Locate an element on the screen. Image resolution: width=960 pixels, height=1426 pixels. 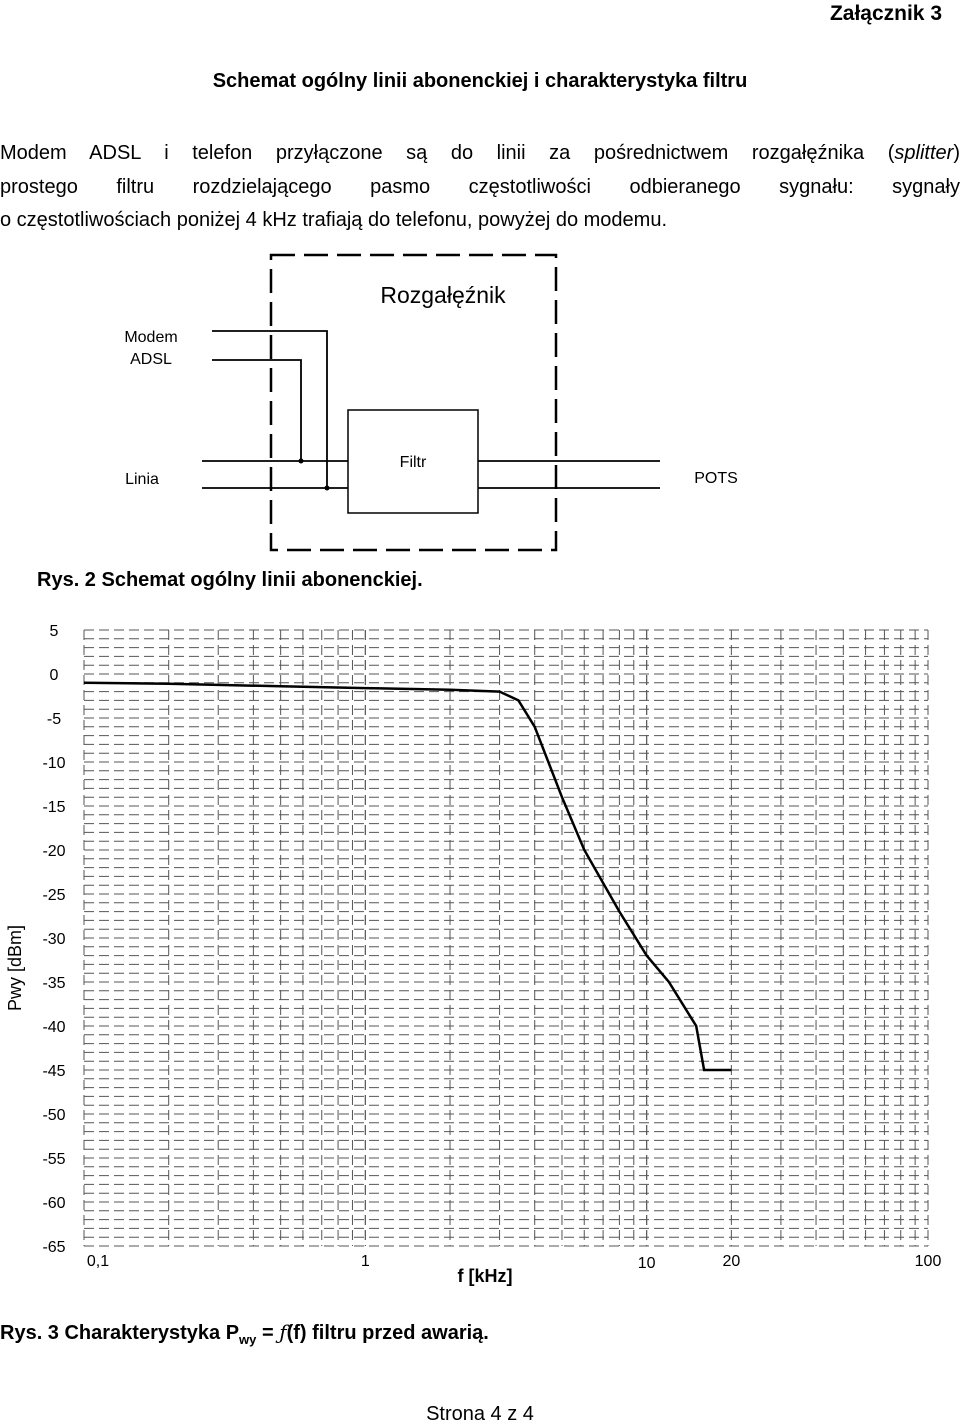
page-footer: Strona 4 z 4 is located at coordinates (480, 1414).